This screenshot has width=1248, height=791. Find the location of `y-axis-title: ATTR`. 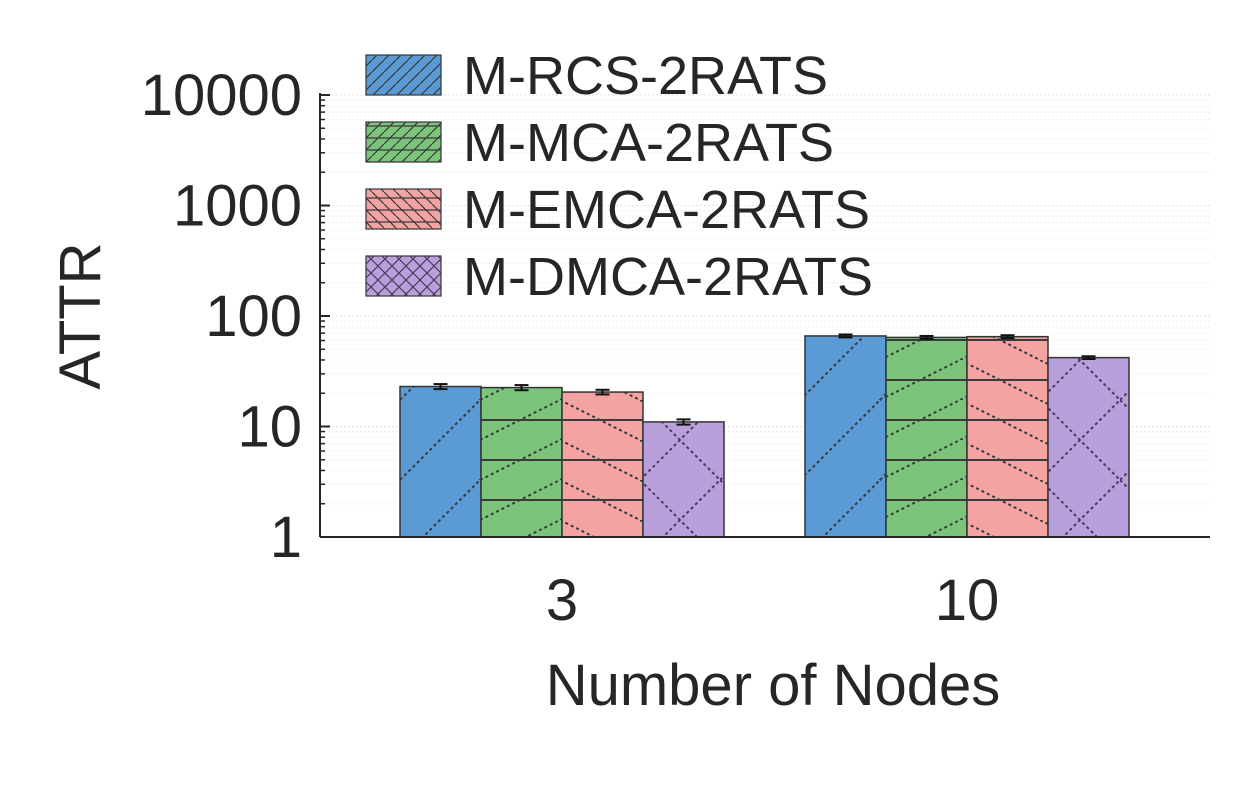

y-axis-title: ATTR is located at coordinates (80, 315).